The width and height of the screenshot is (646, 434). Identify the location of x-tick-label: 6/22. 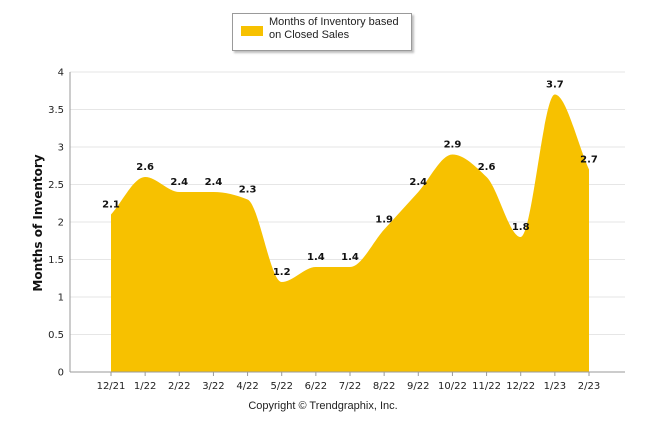
(316, 386).